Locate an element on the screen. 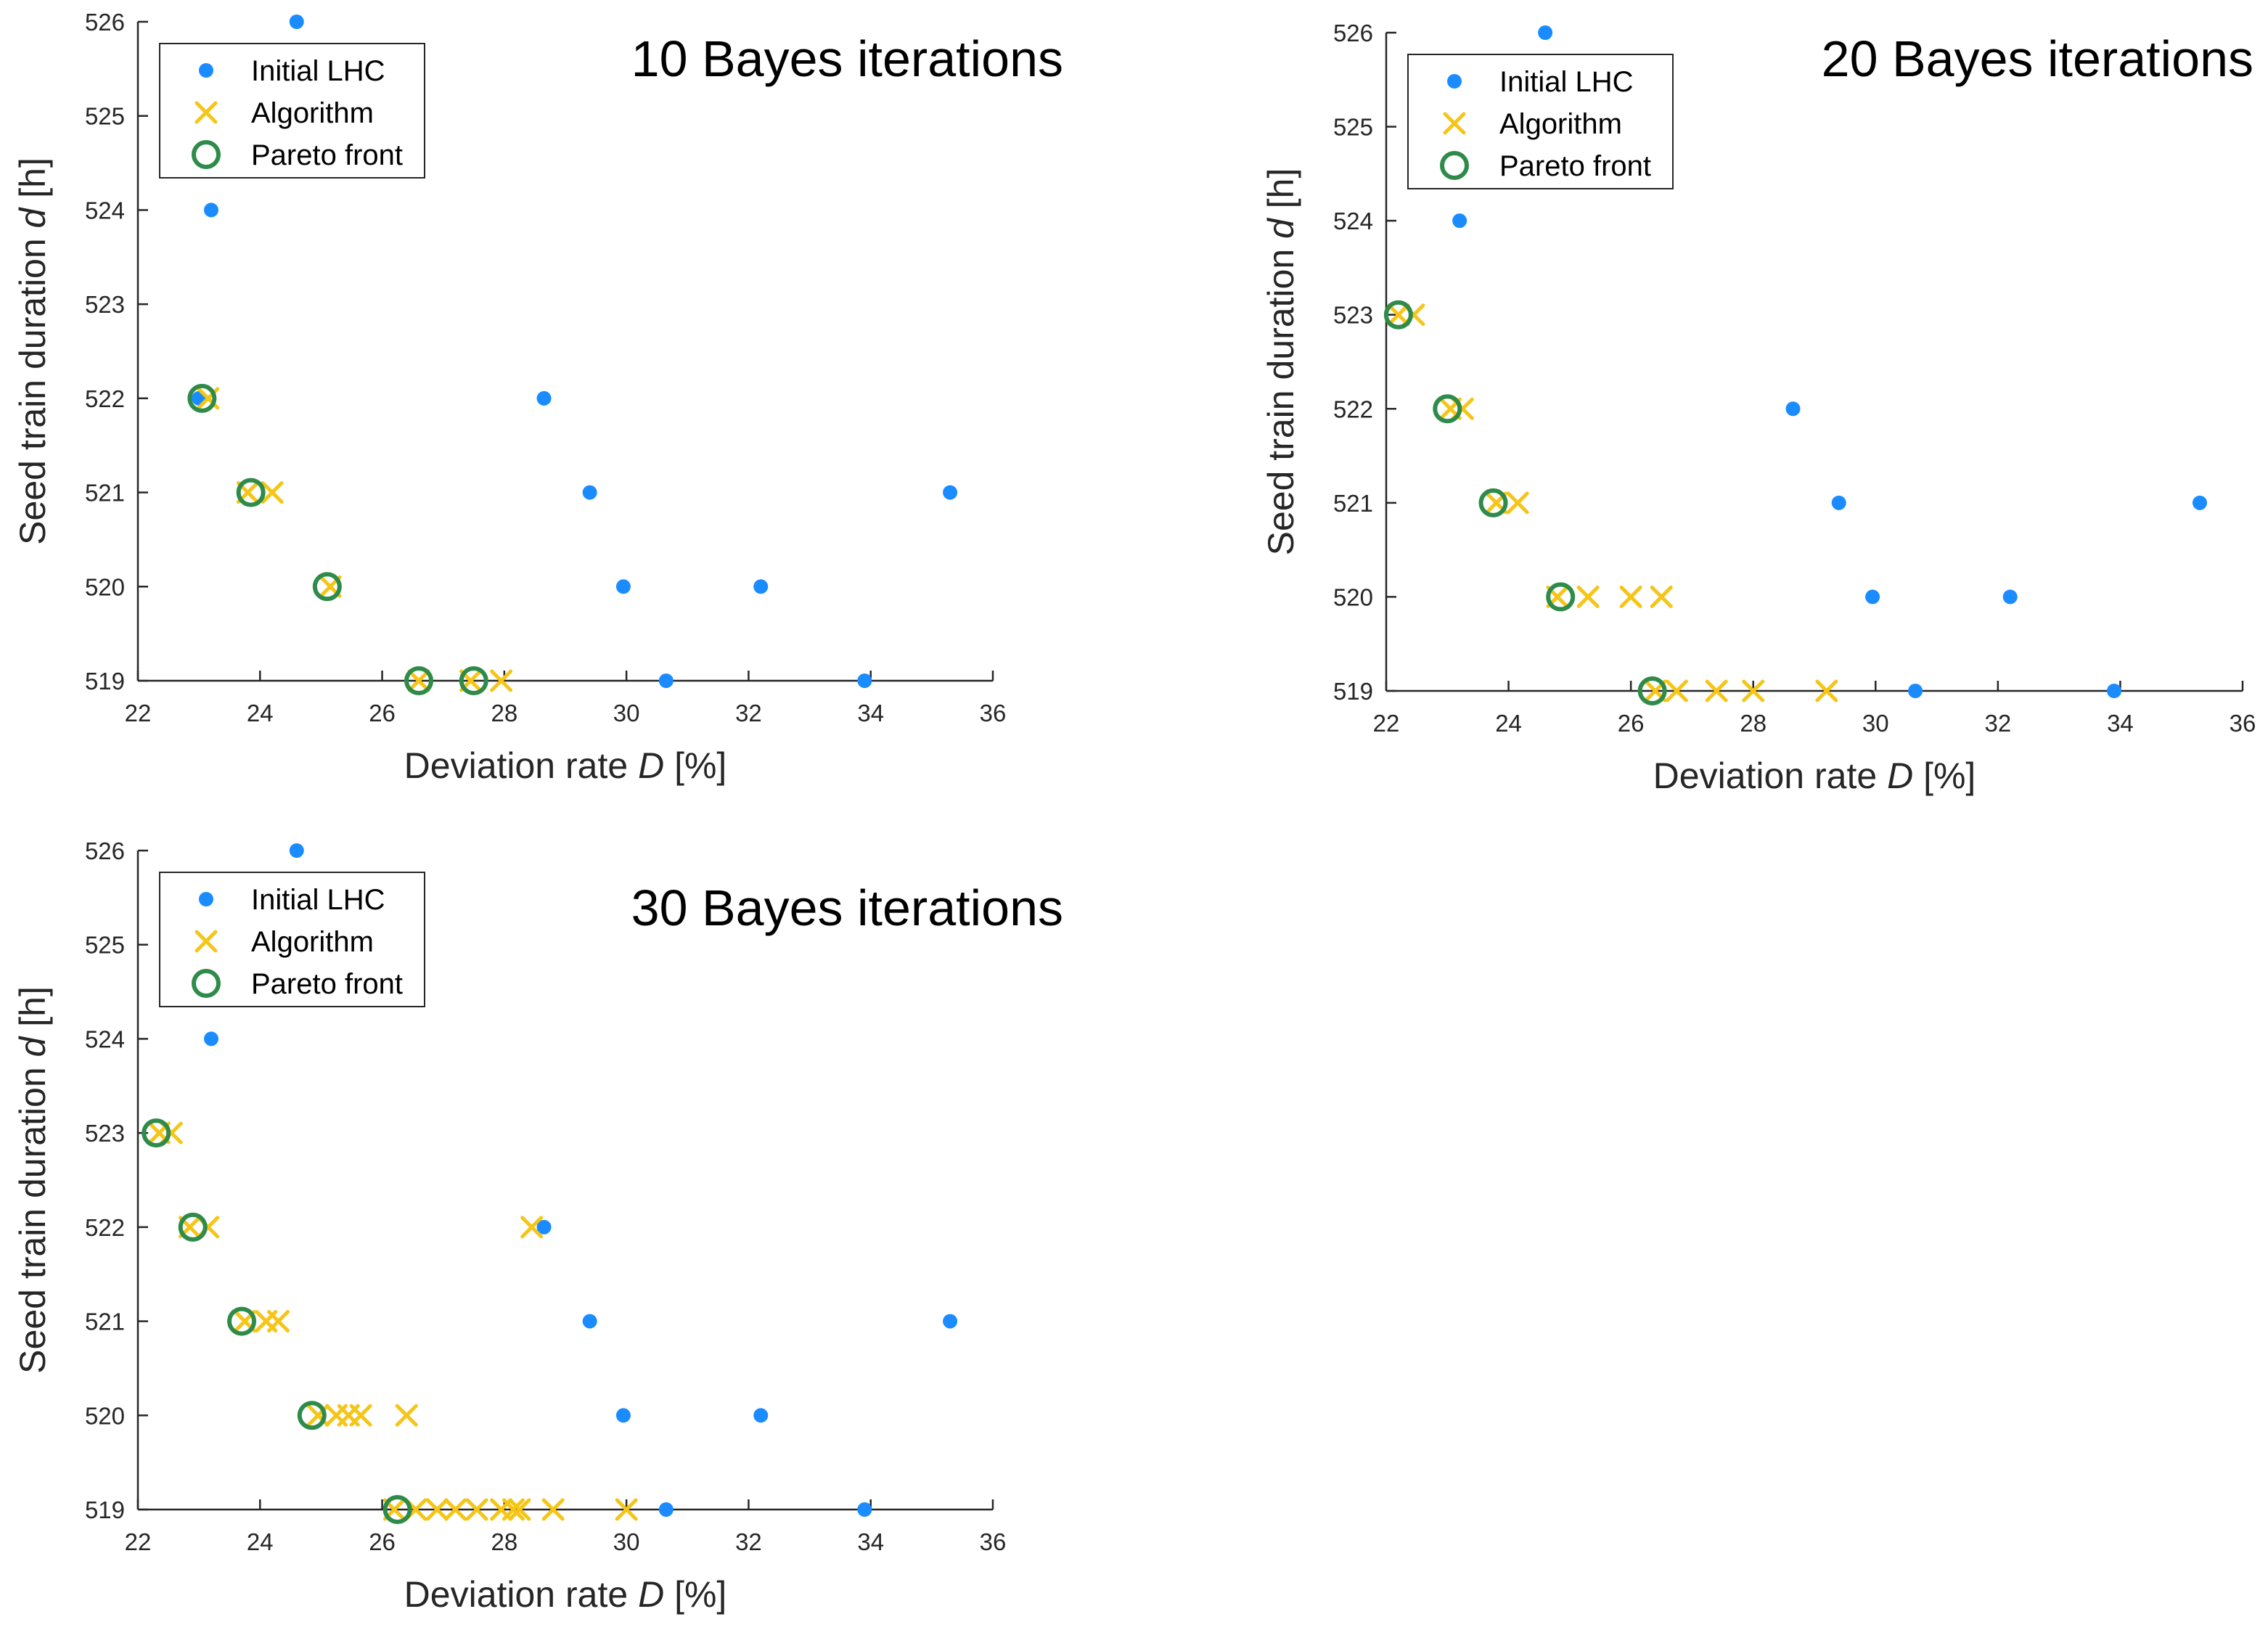  x-tick-label: 30 is located at coordinates (626, 1541).